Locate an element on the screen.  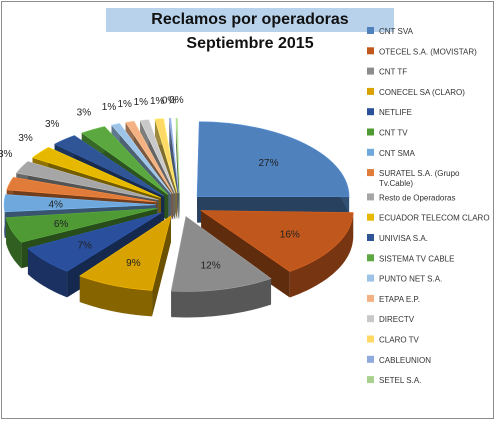
legend-label: SURATEL S.A. (Grupo is located at coordinates (419, 173).